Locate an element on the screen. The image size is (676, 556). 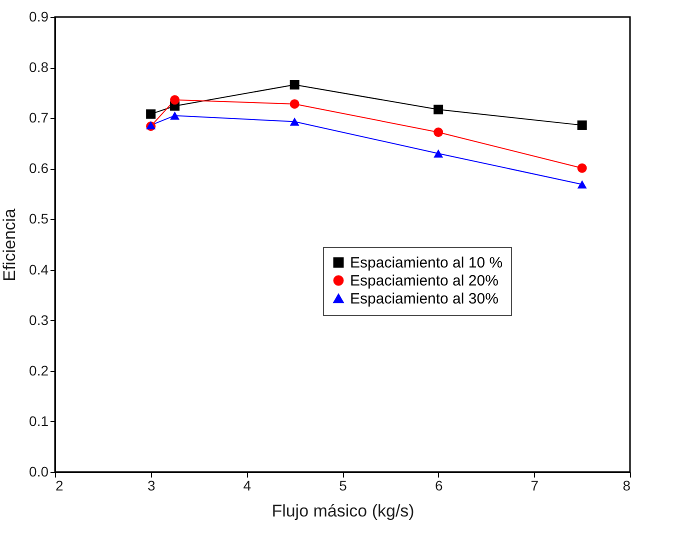
x-tick-label: 7 is located at coordinates (534, 486).